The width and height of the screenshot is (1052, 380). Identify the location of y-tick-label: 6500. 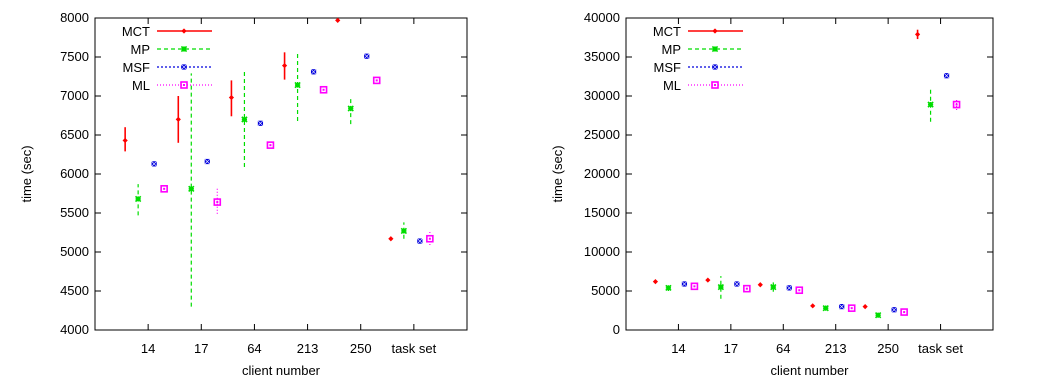
(74, 134).